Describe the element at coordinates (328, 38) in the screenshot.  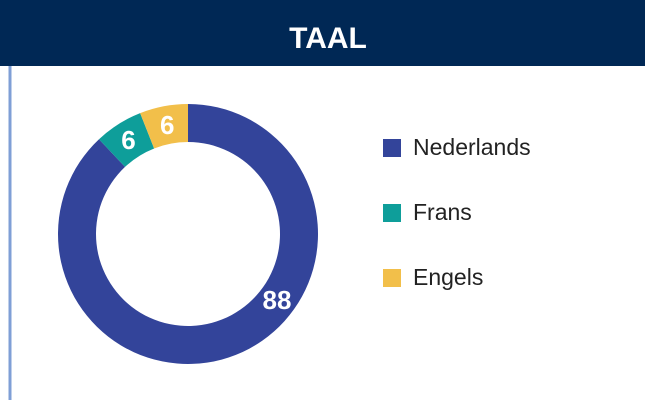
I see `chart-title: TAAL` at that location.